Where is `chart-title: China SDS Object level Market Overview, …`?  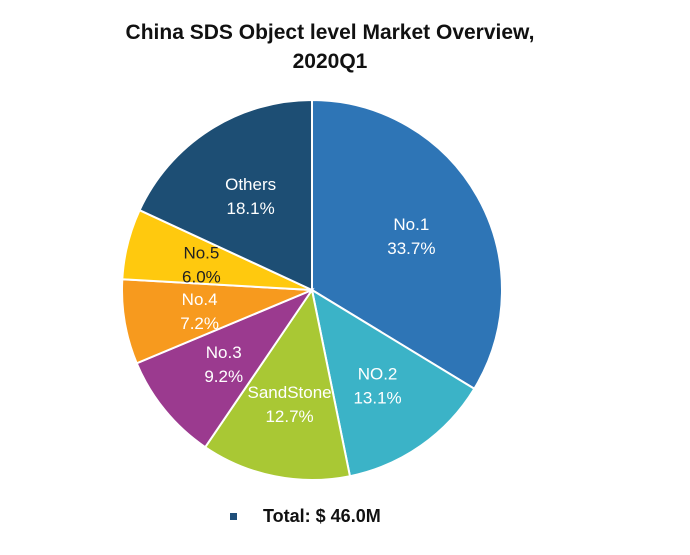
chart-title: China SDS Object level Market Overview, … is located at coordinates (330, 47).